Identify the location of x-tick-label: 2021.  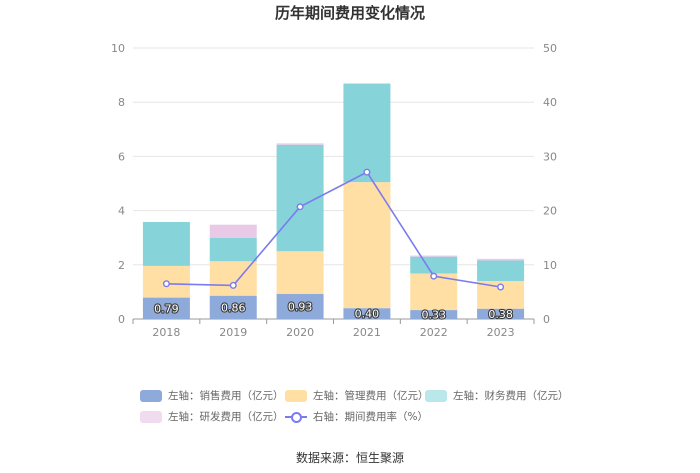
(367, 332).